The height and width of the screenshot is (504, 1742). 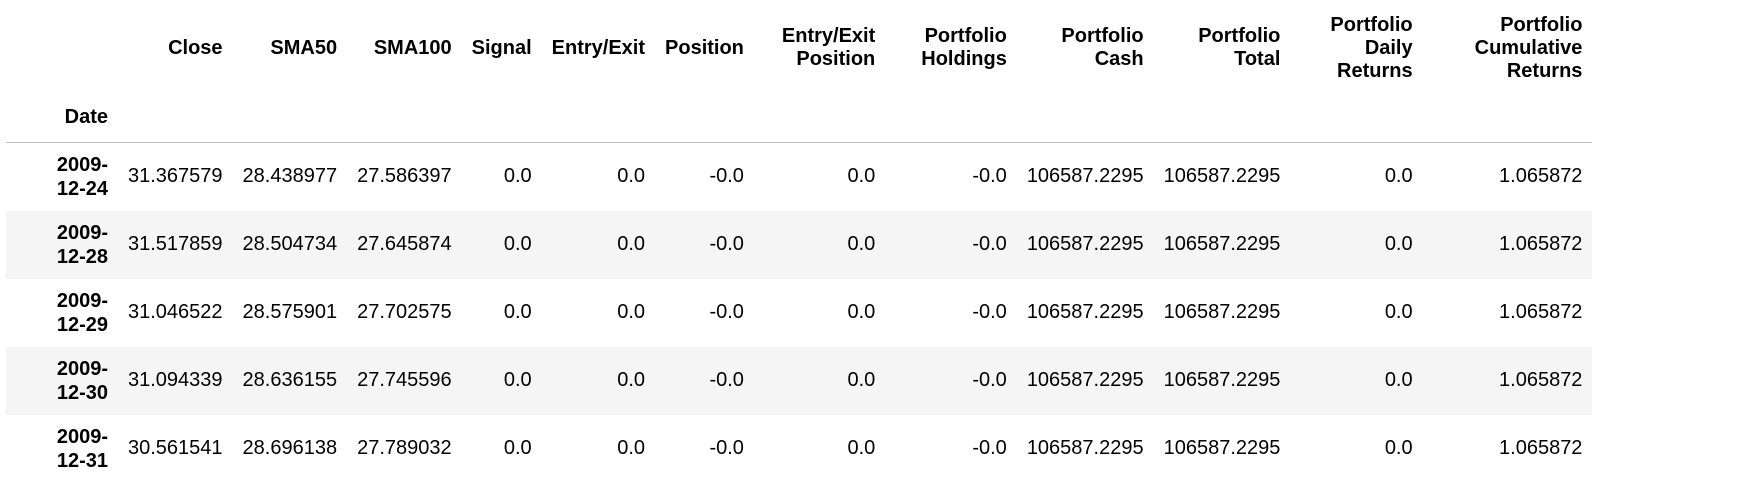 I want to click on cell-close: 31.367579, so click(x=175, y=176).